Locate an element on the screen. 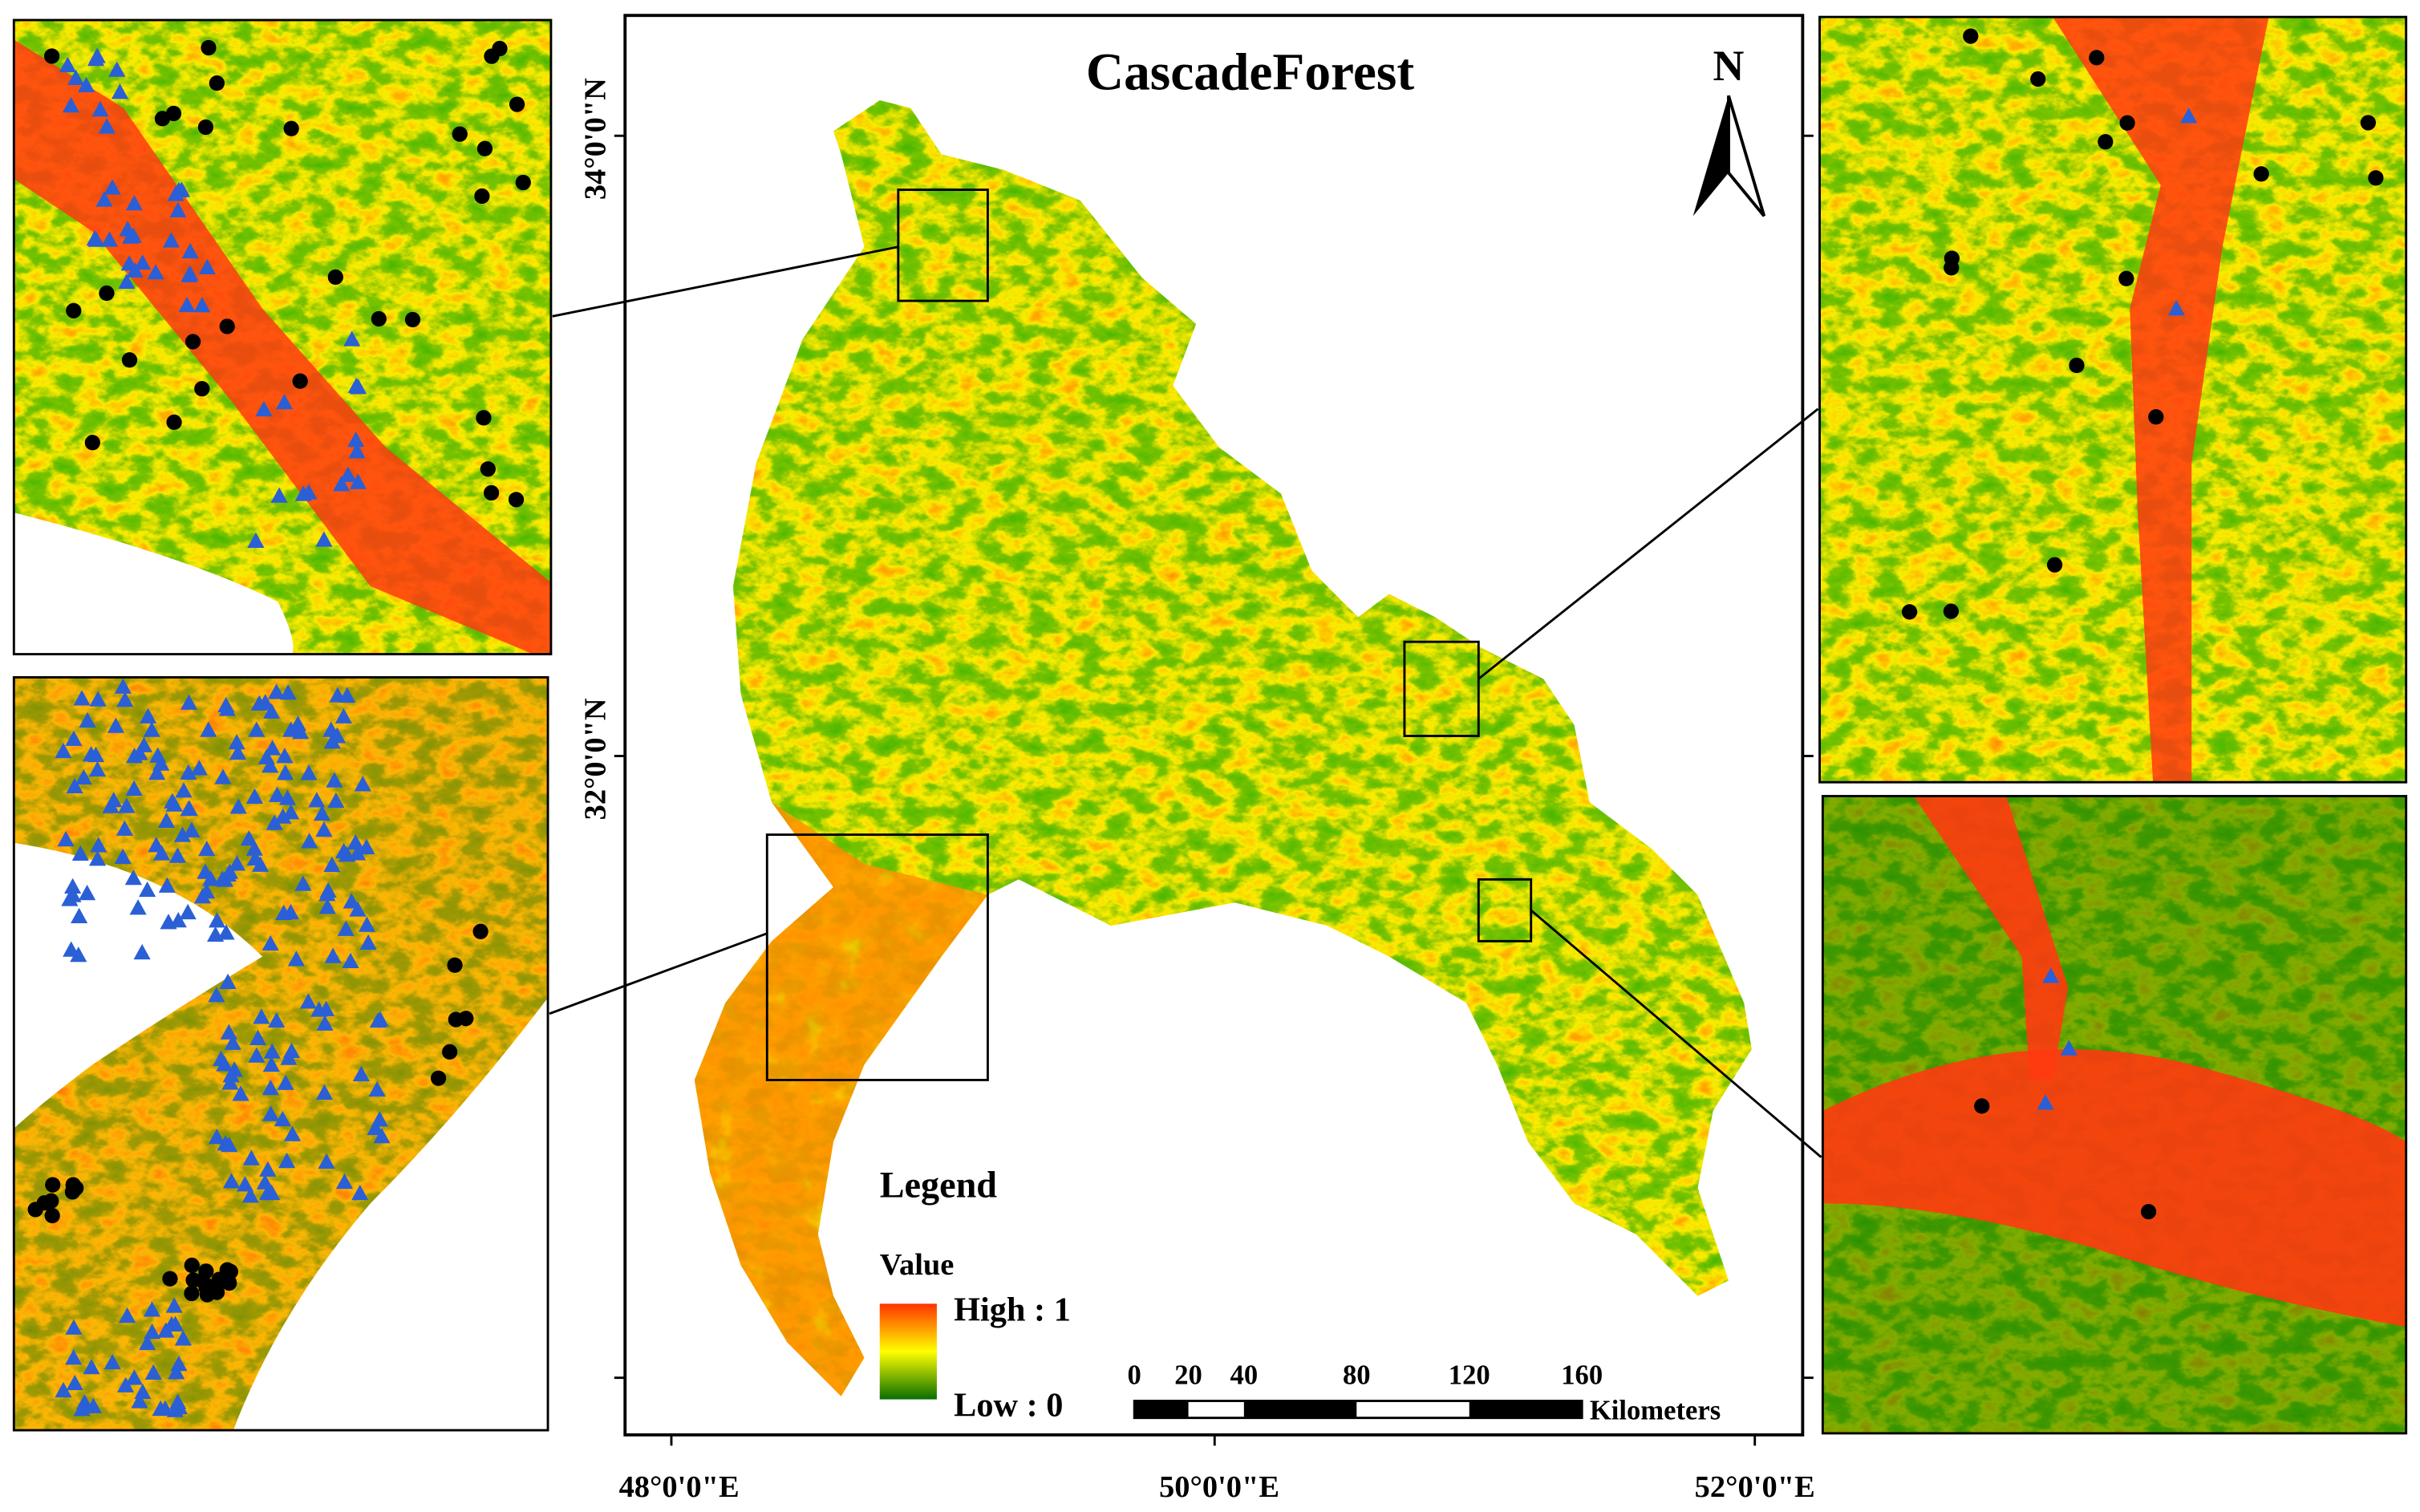  north-arrow: N is located at coordinates (1729, 129).